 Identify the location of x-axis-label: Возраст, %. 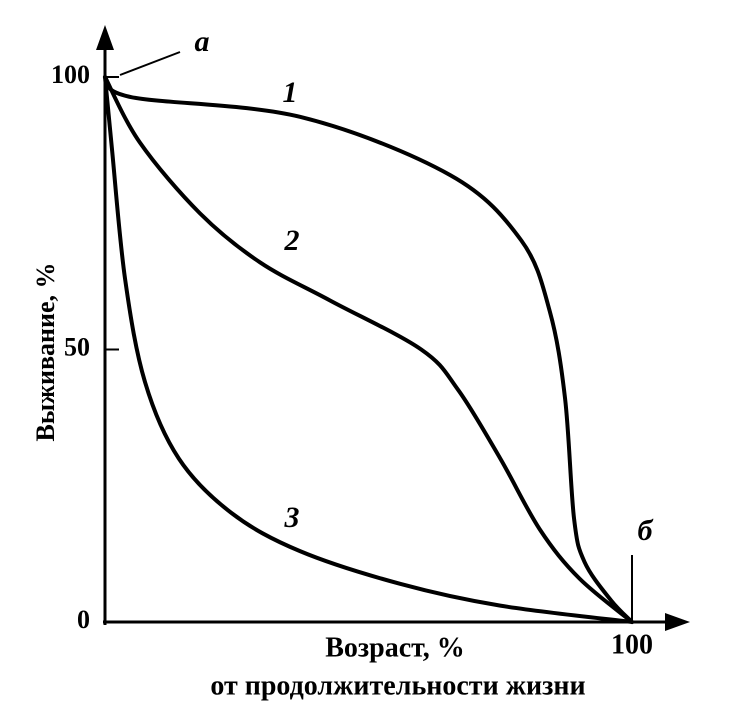
(395, 647).